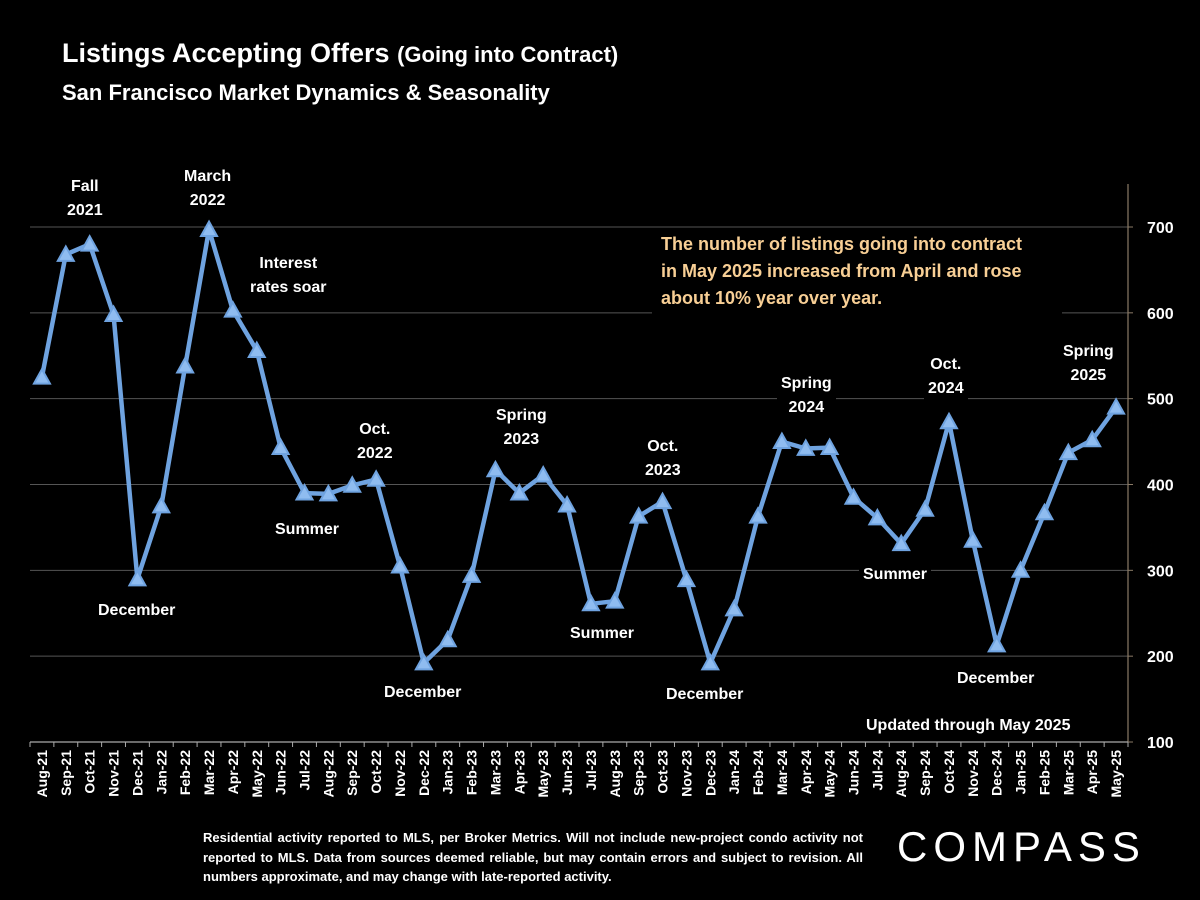 The height and width of the screenshot is (900, 1200). Describe the element at coordinates (137, 773) in the screenshot. I see `x-tick-label: Dec-21` at that location.